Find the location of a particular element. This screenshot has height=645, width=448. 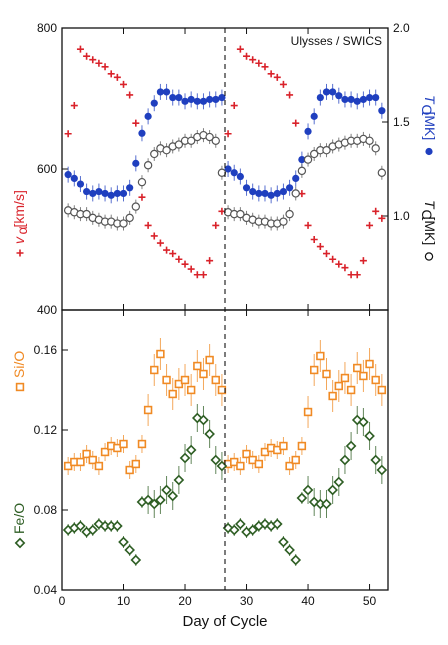

t-carbon-axis-label: TC[MK] is located at coordinates (428, 230).